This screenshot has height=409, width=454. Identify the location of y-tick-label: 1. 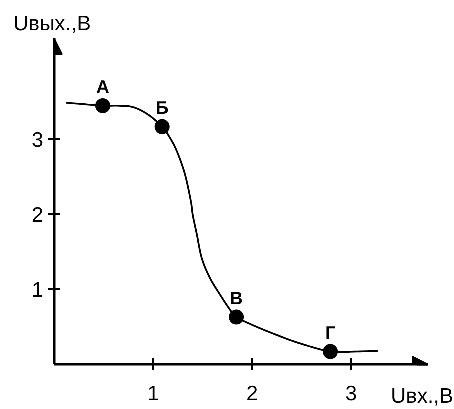
(38, 290).